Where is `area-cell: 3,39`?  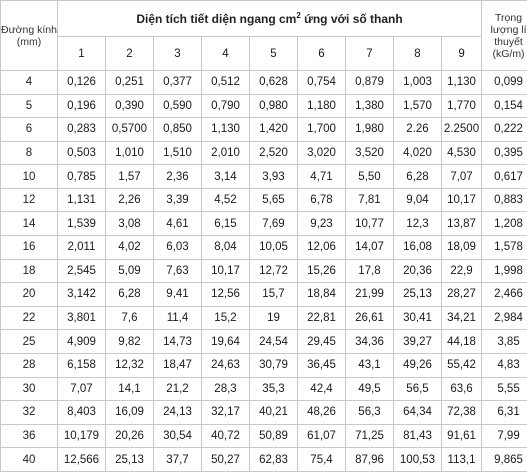
area-cell: 3,39 is located at coordinates (177, 200).